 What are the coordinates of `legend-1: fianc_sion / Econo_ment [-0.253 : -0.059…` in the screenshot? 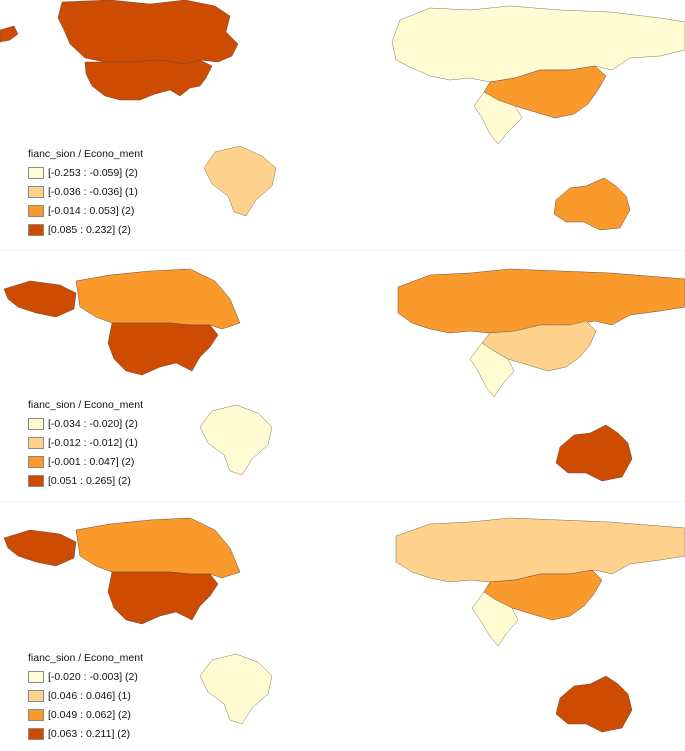 It's located at (85, 194).